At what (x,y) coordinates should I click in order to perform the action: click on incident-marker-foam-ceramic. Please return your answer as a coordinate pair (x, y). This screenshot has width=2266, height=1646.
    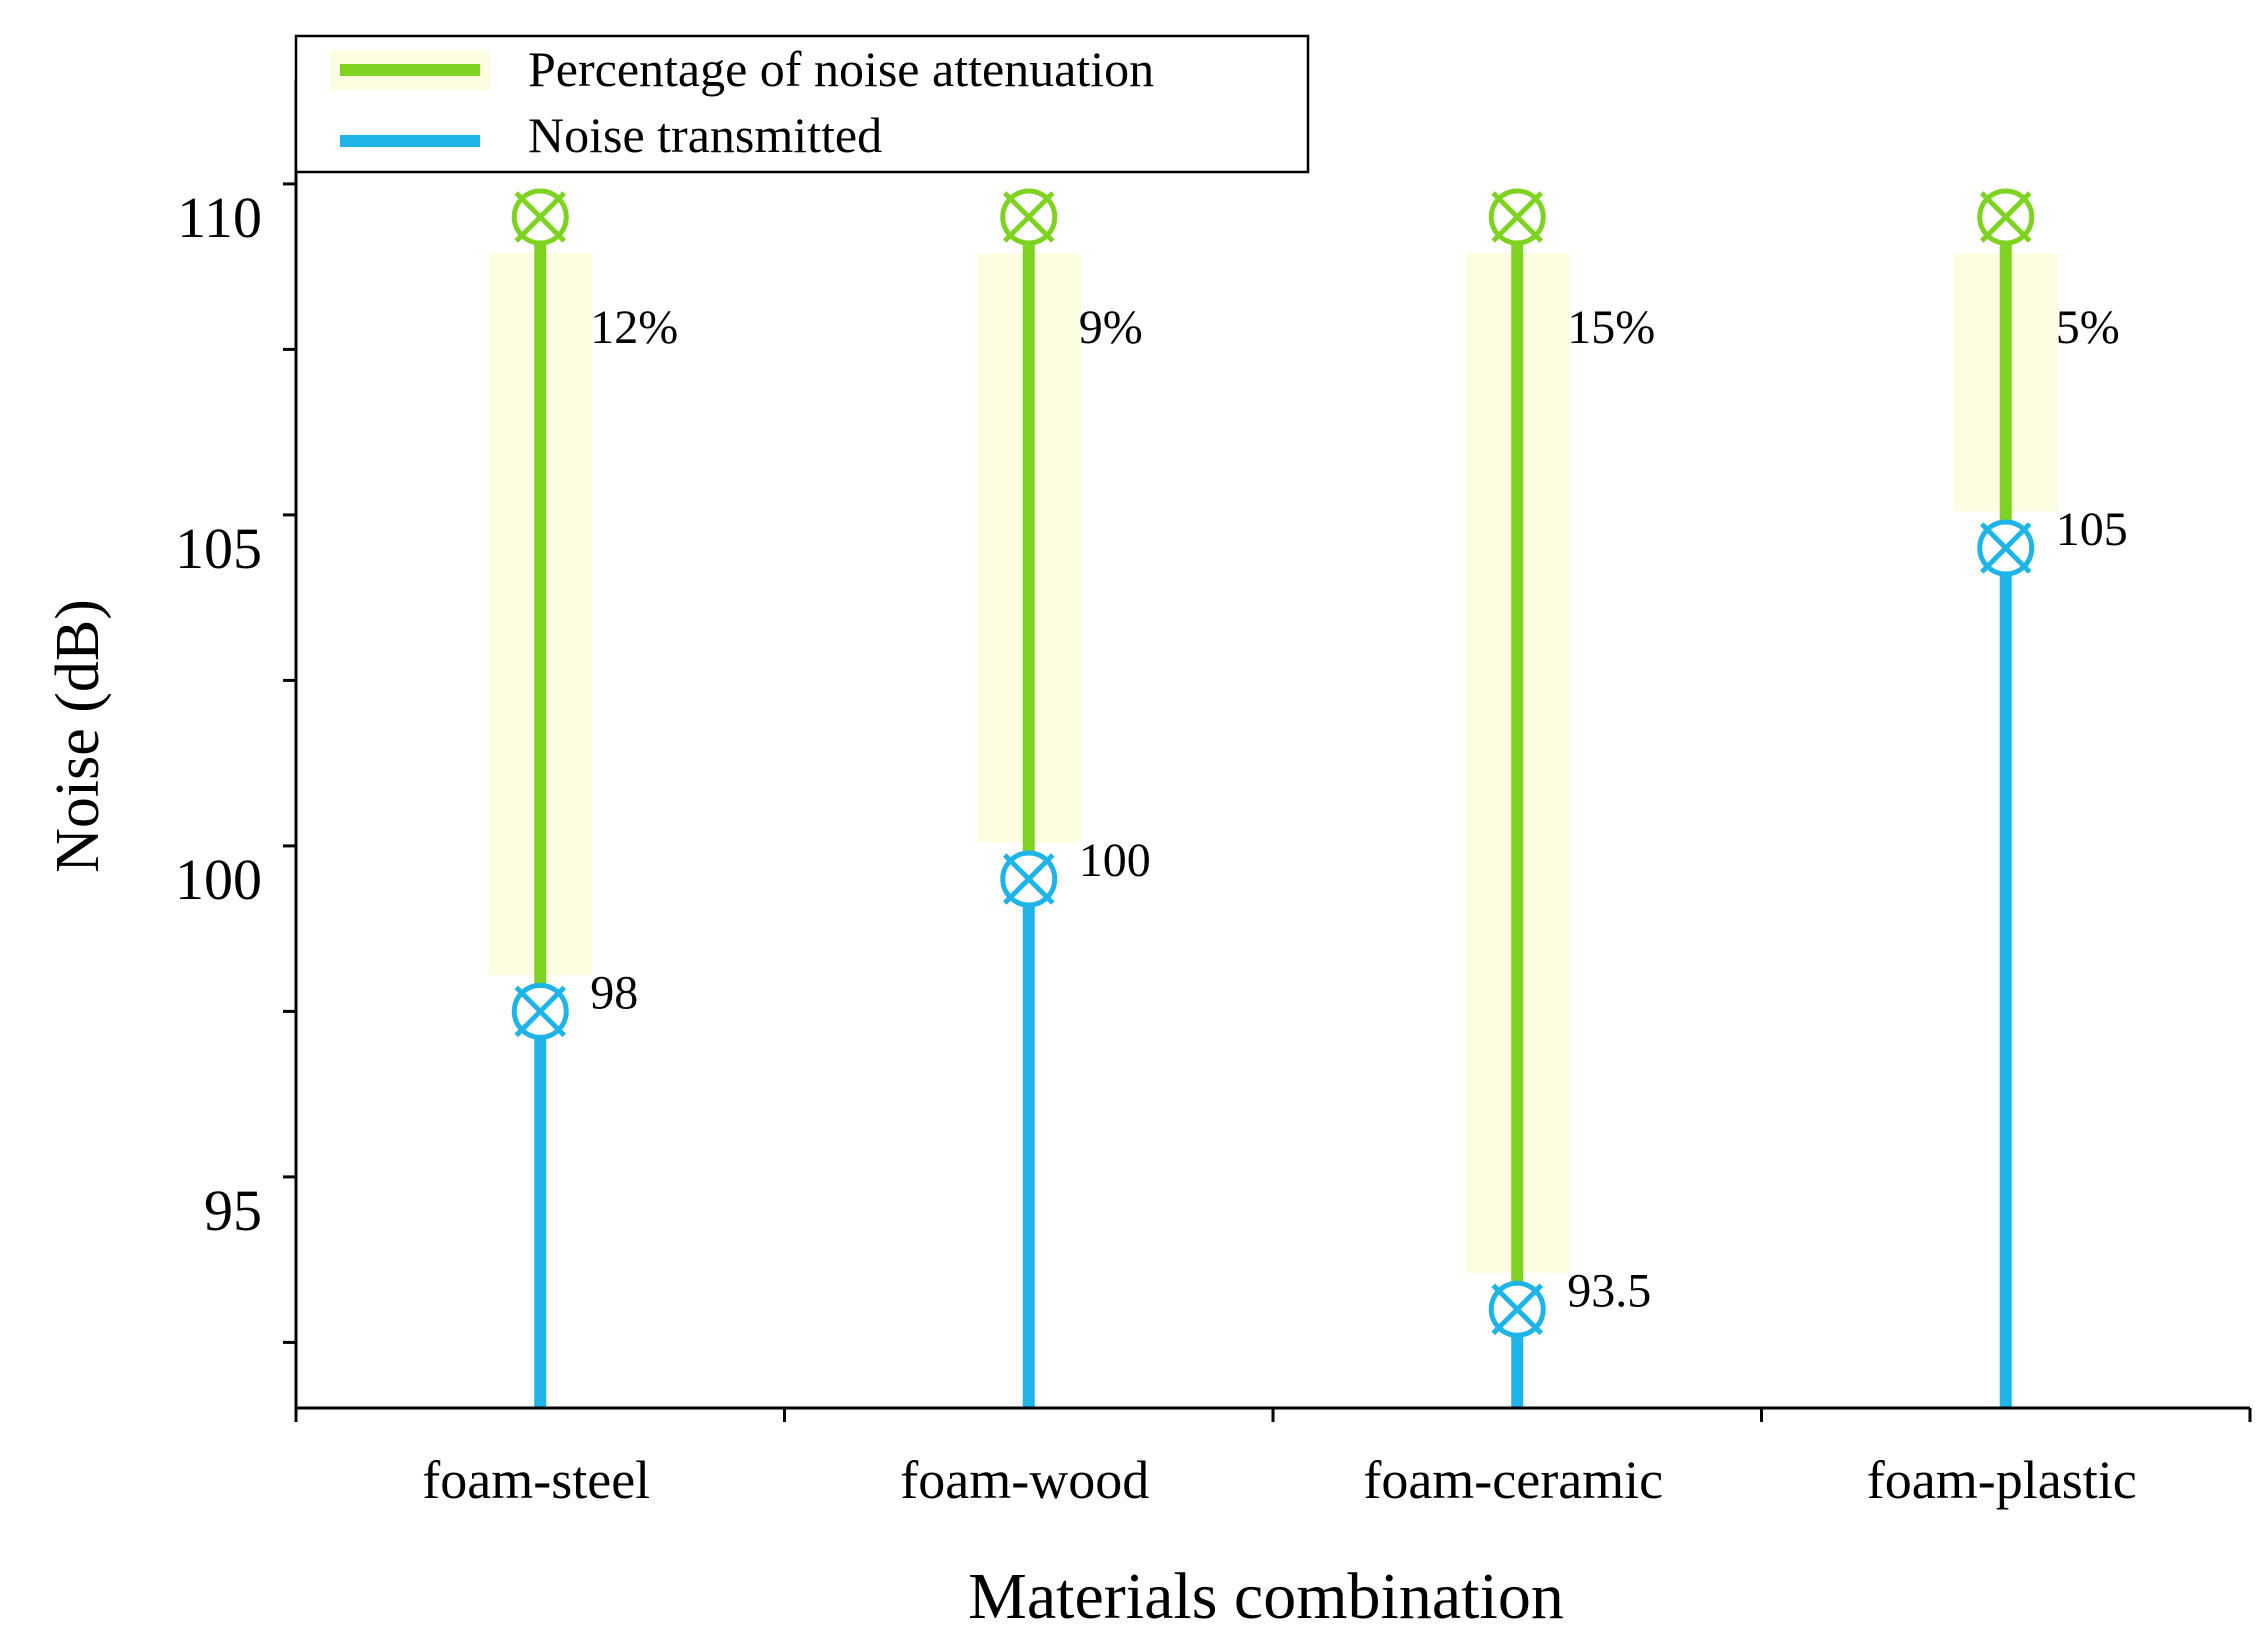
    Looking at the image, I should click on (1517, 217).